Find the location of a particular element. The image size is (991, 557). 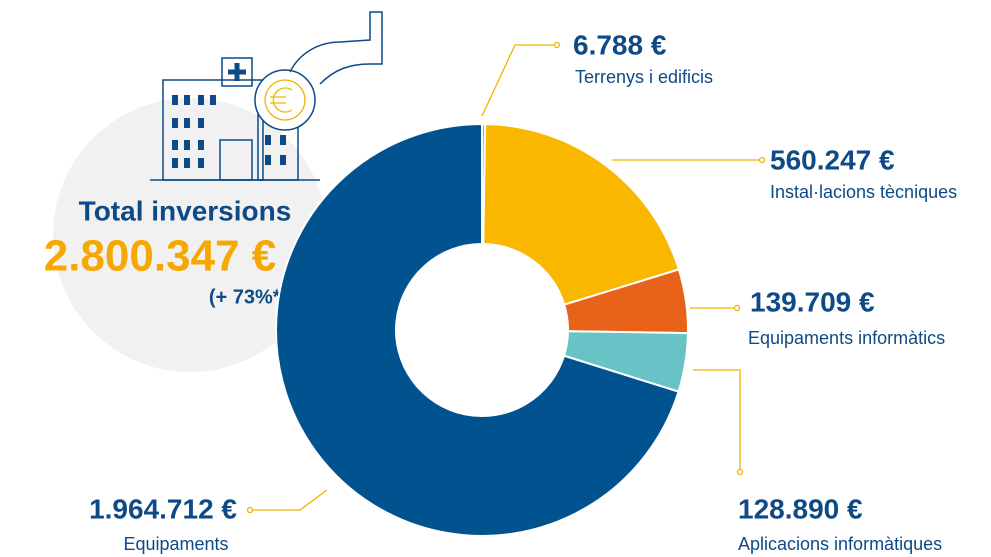

value-label: 560.247 € is located at coordinates (832, 159).